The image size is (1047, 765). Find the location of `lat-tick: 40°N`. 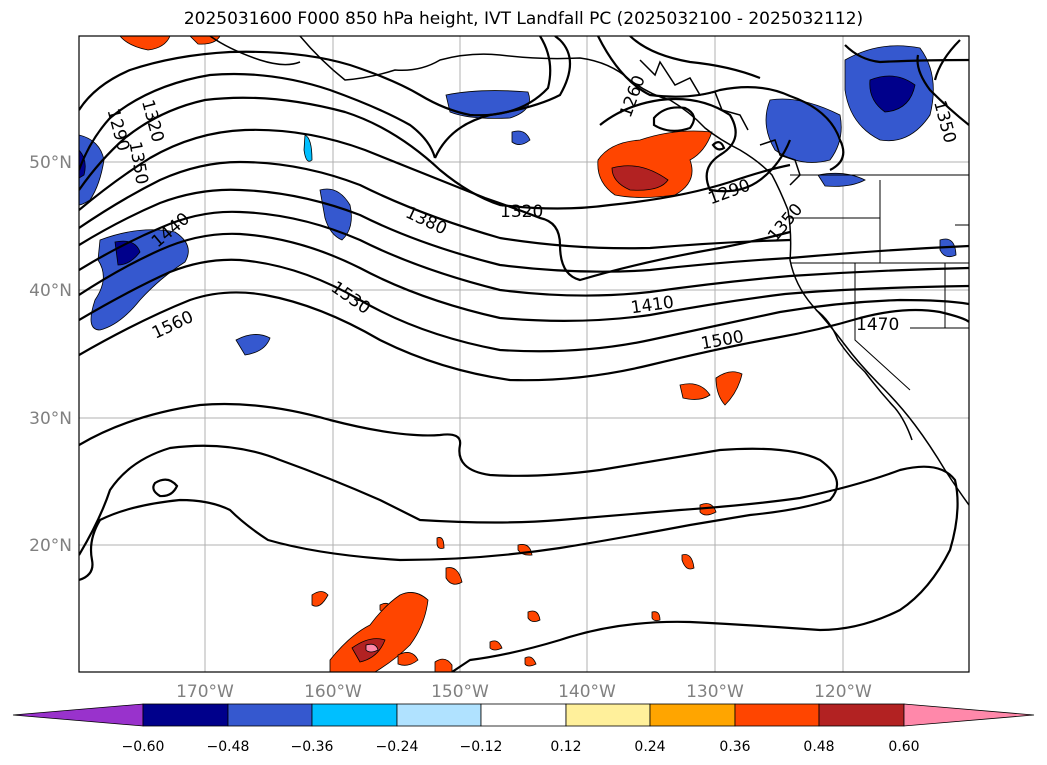

lat-tick: 40°N is located at coordinates (50, 291).